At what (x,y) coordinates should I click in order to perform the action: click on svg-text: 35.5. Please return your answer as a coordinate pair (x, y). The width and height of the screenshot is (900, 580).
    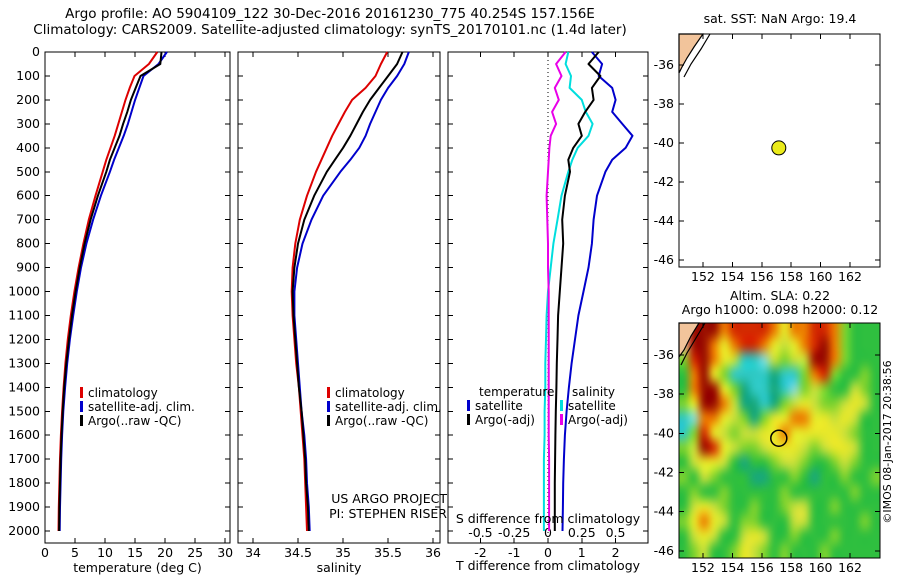
    Looking at the image, I should click on (388, 552).